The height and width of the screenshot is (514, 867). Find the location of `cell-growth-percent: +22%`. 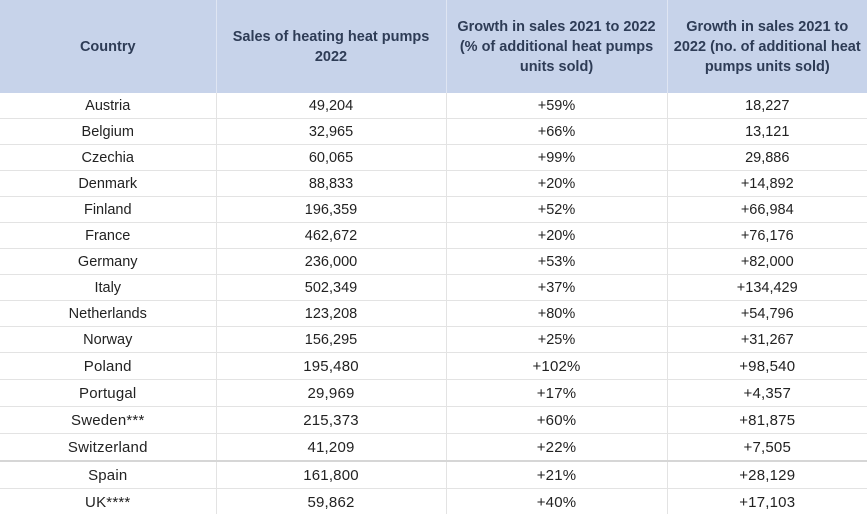

cell-growth-percent: +22% is located at coordinates (557, 447).